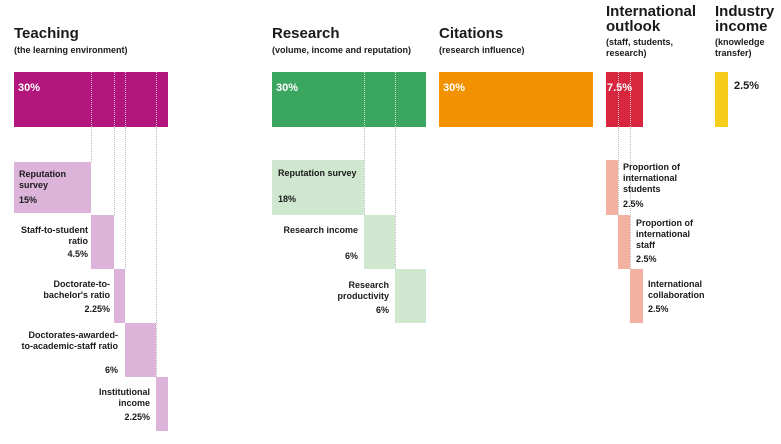 The width and height of the screenshot is (781, 444). What do you see at coordinates (351, 256) in the screenshot?
I see `research-income-value: 6%` at bounding box center [351, 256].